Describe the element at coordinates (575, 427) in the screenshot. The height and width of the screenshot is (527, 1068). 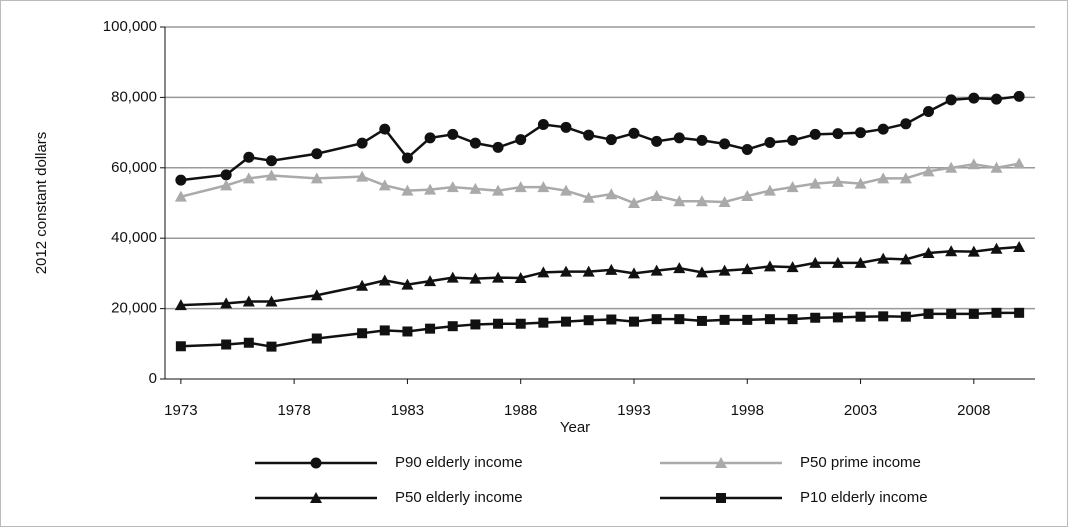
I see `x-axis-title: Year` at that location.